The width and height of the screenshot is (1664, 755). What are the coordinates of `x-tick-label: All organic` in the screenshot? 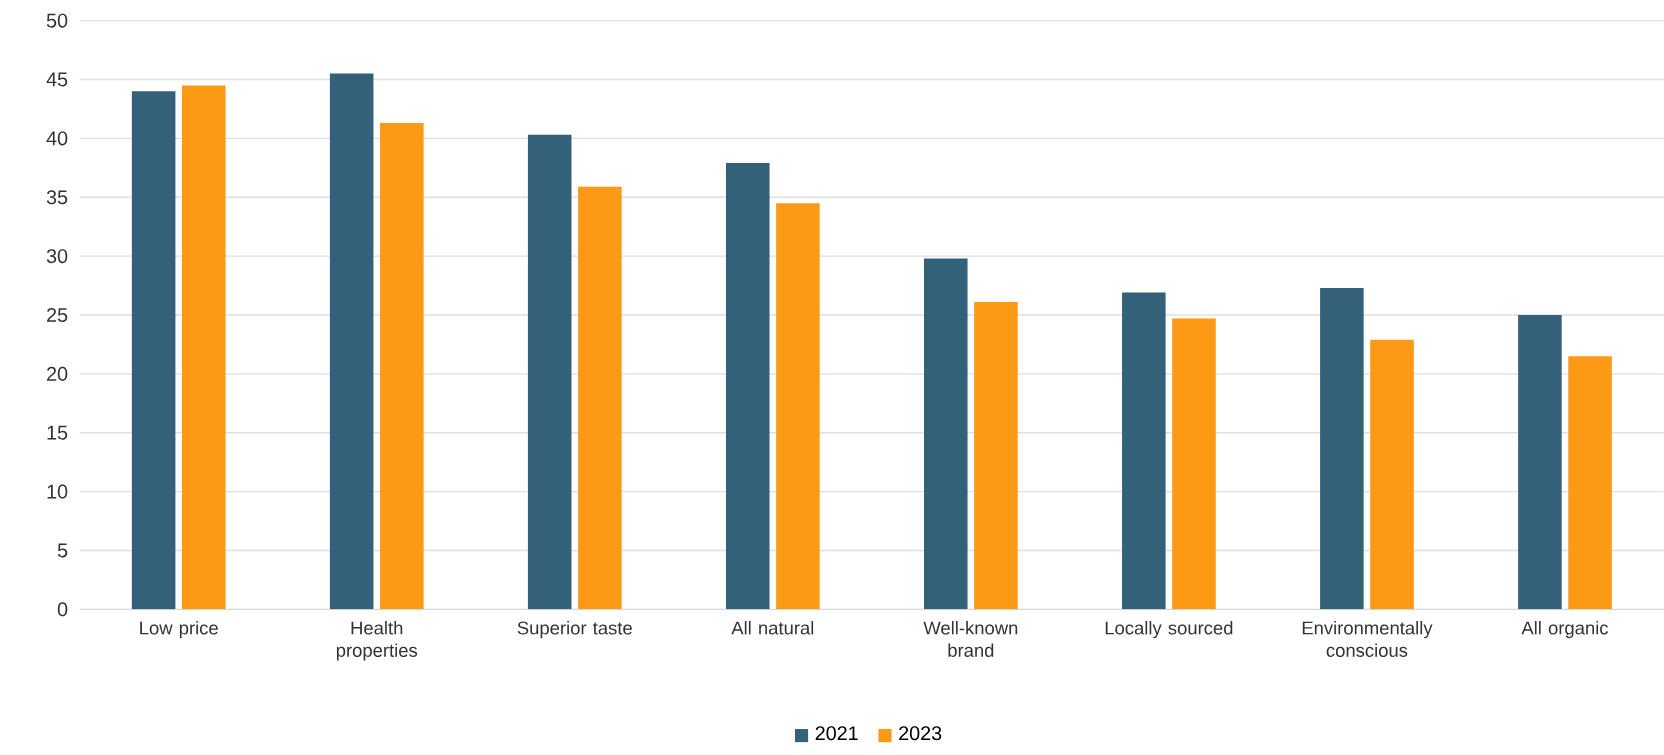 It's located at (1565, 630).